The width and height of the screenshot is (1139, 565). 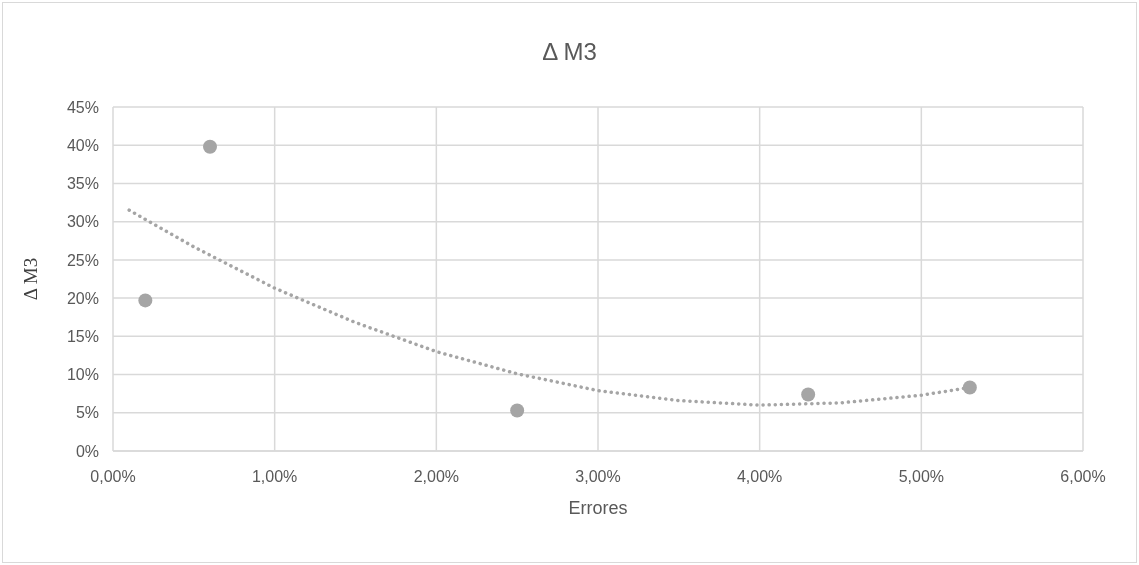 I want to click on y-axis-title: Δ M3, so click(x=30, y=279).